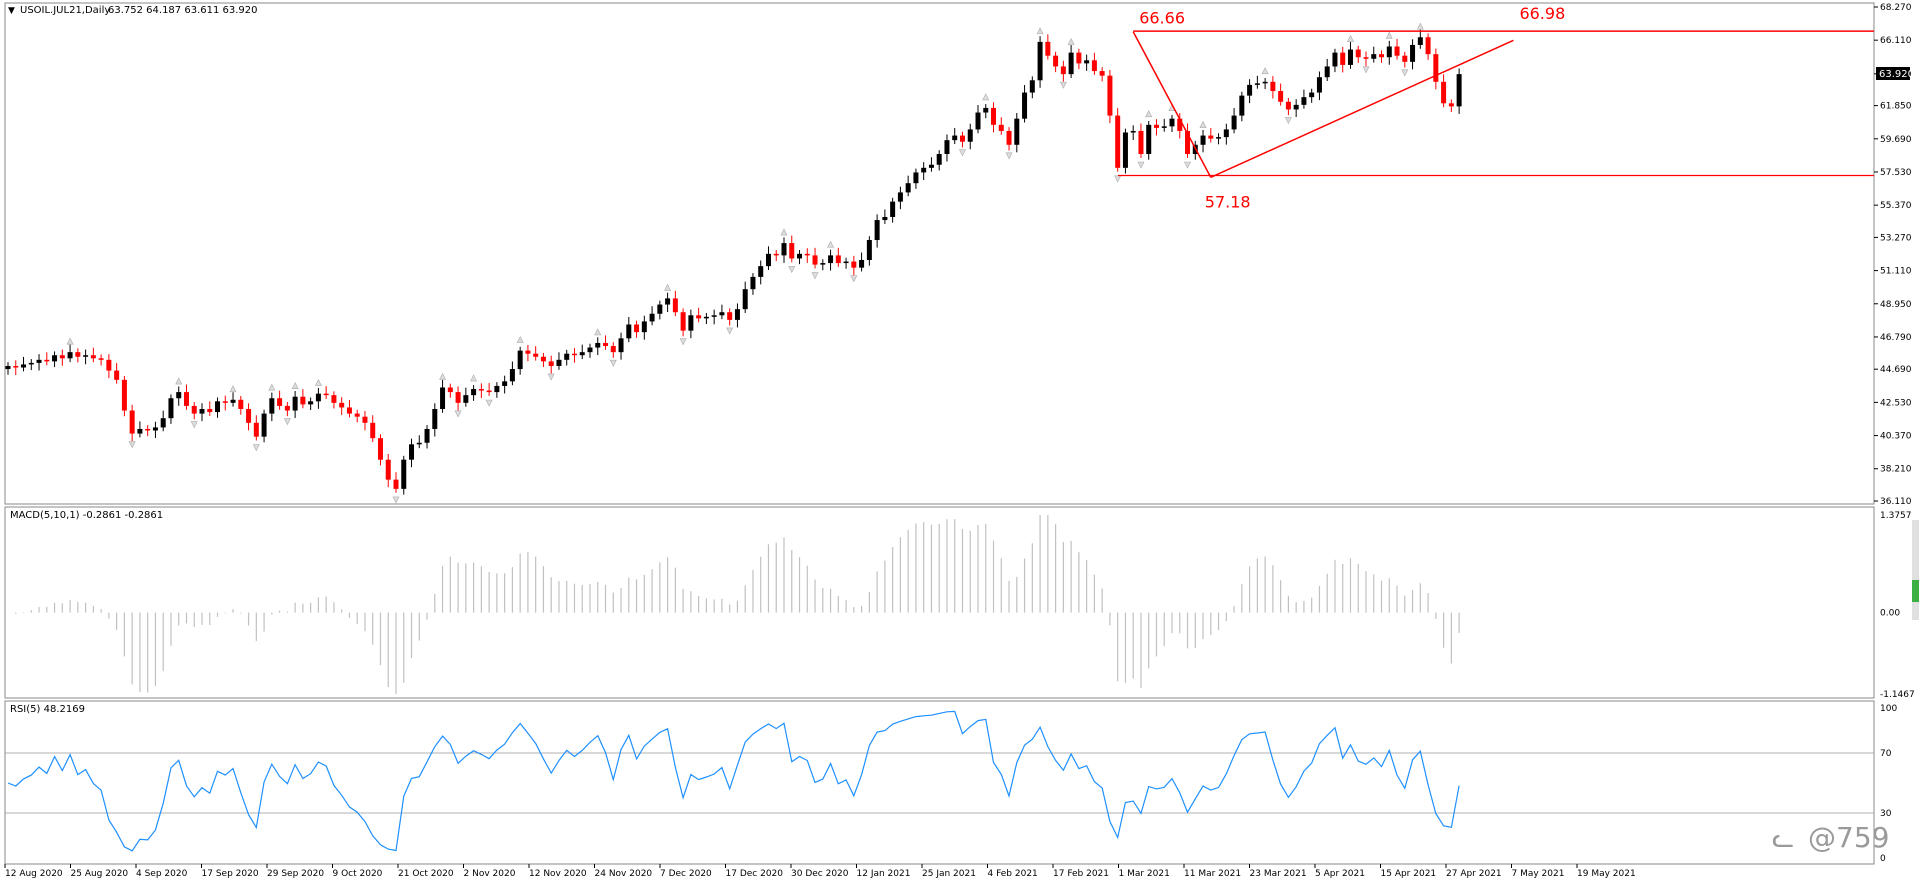 This screenshot has width=1920, height=891. I want to click on price-tick-label: 68.270, so click(1896, 8).